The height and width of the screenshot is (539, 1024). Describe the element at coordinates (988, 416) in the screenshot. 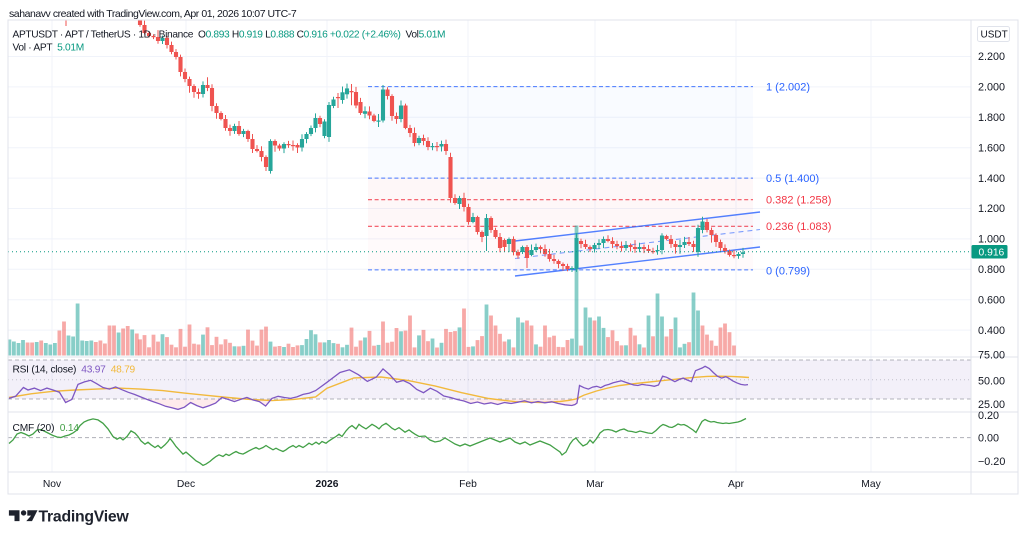

I see `svg-text: 0.20` at that location.